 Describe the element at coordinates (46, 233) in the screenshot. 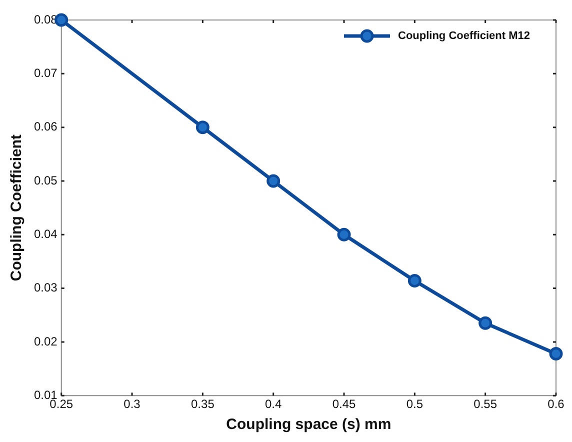

I see `y-tick-label: 0.04` at that location.